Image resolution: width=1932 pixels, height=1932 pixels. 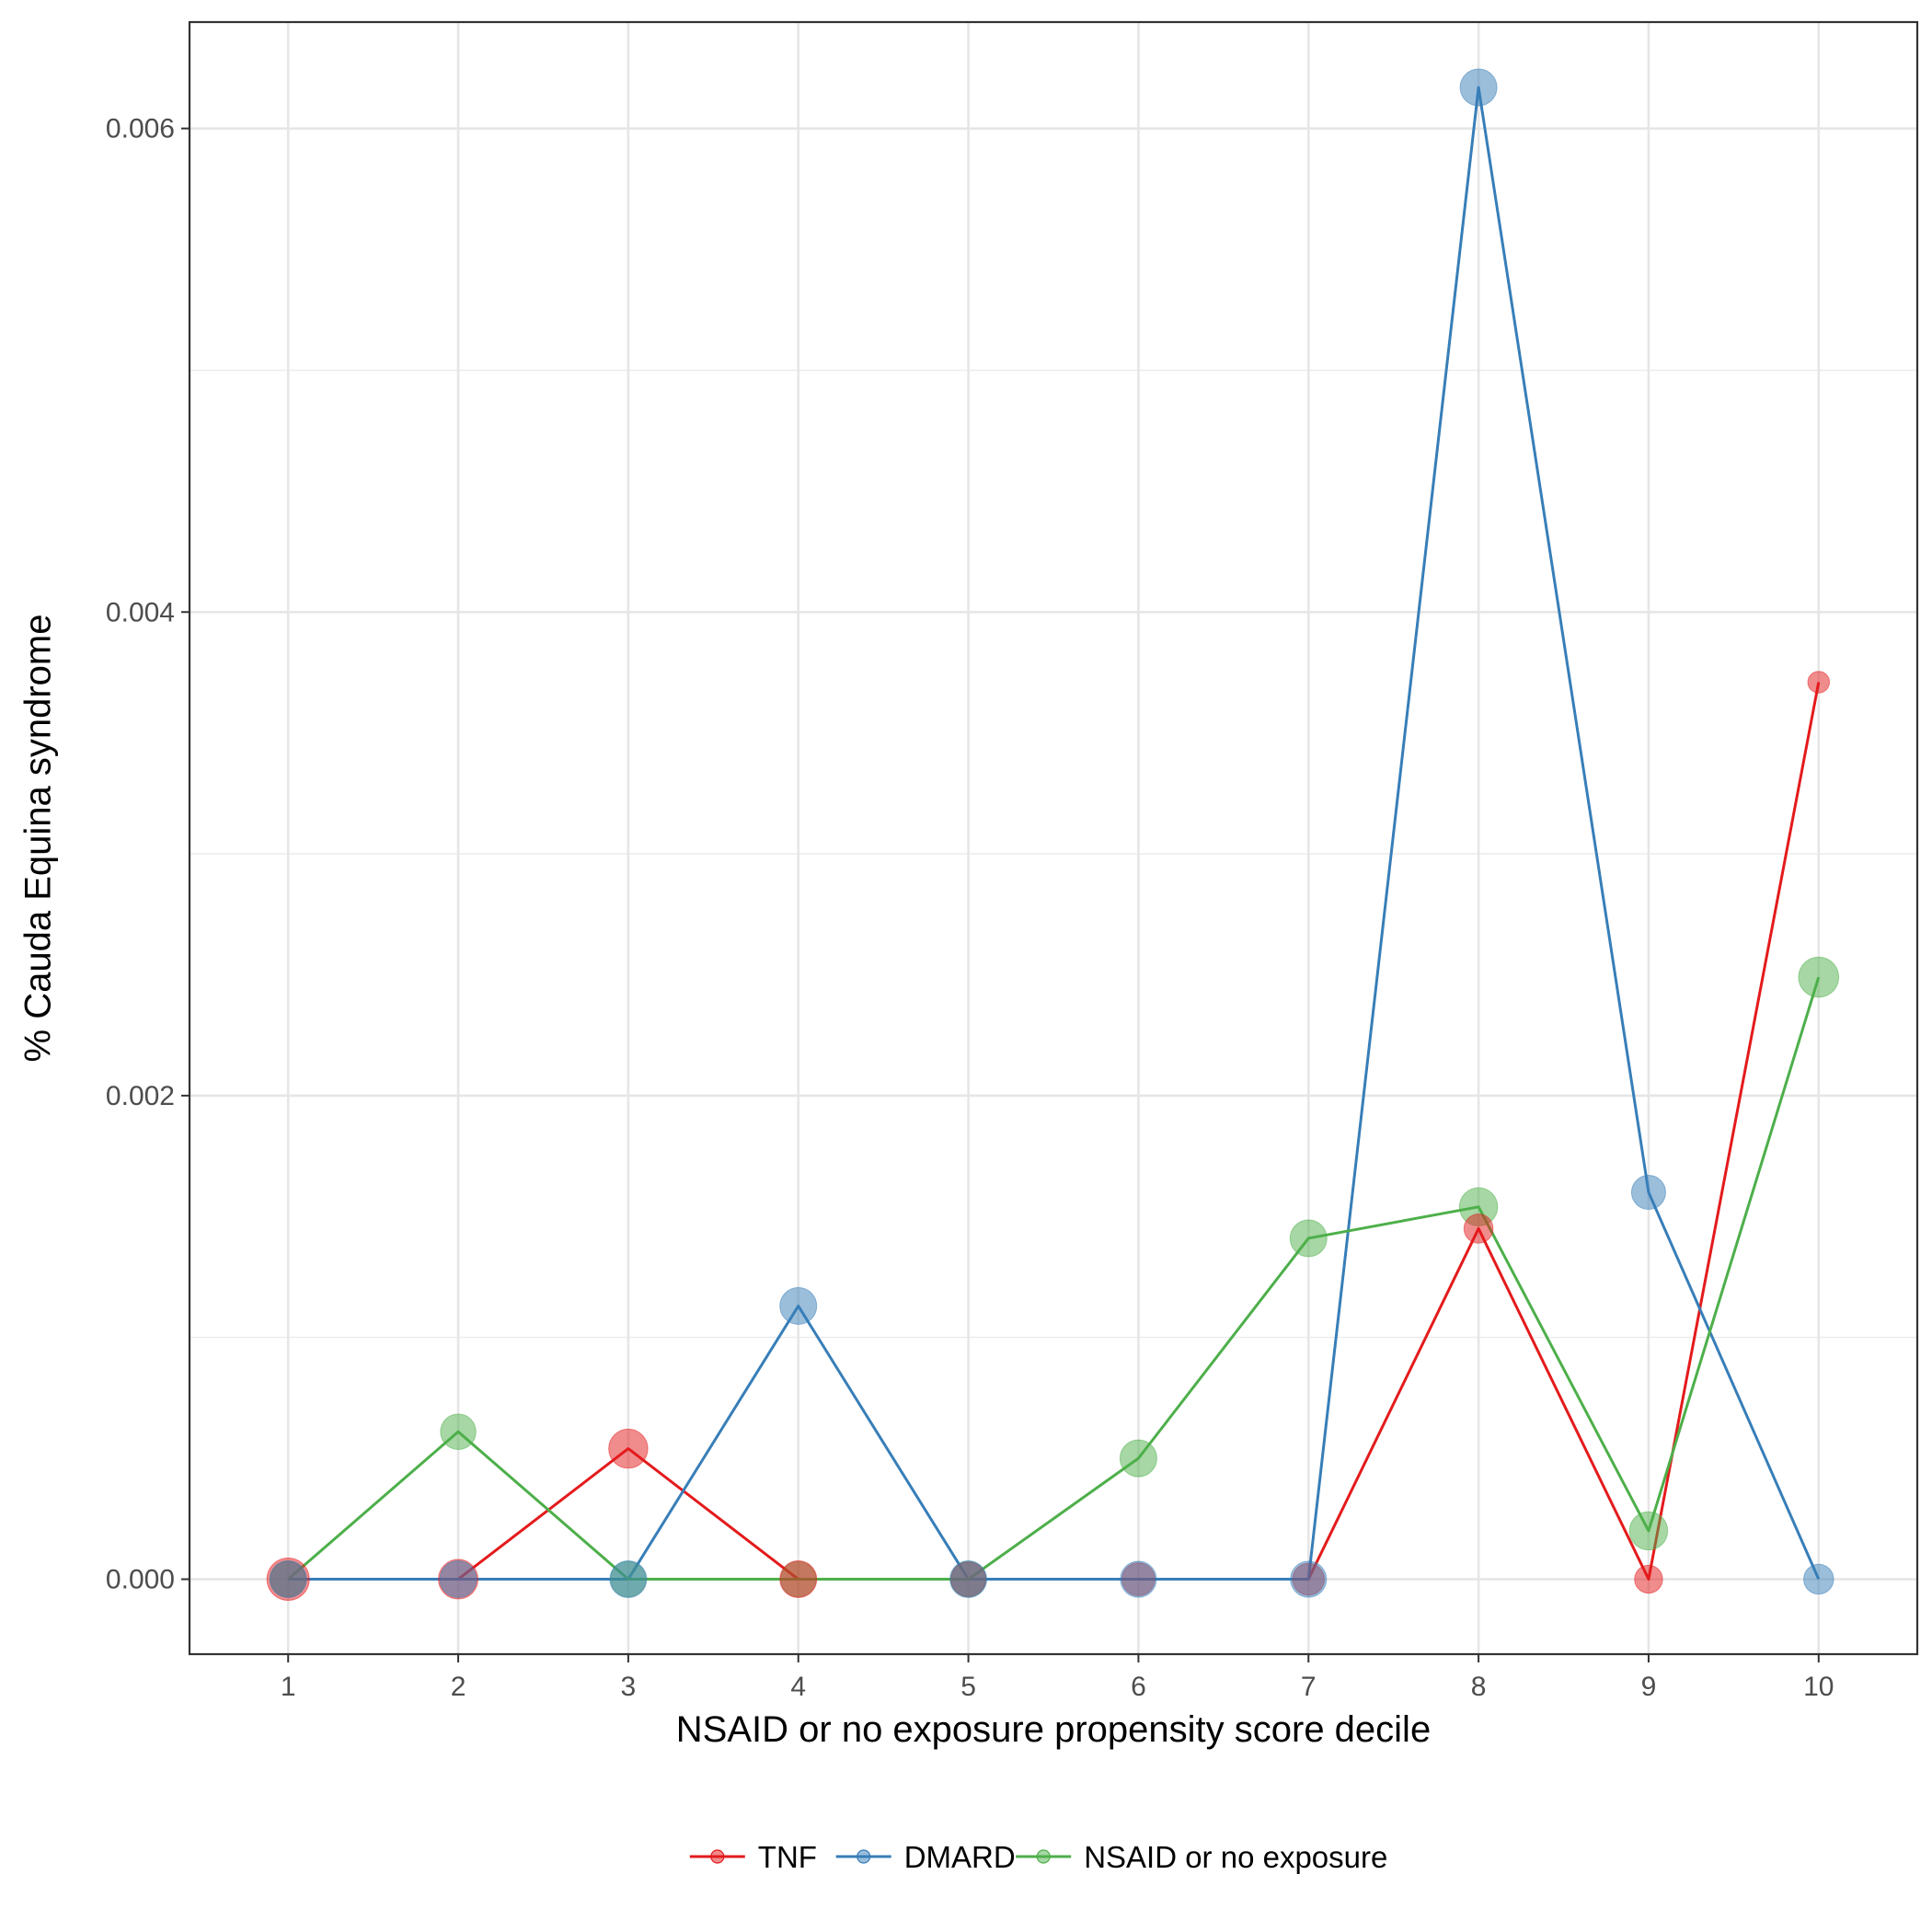 I want to click on x-tick-label: 6, so click(x=1138, y=1687).